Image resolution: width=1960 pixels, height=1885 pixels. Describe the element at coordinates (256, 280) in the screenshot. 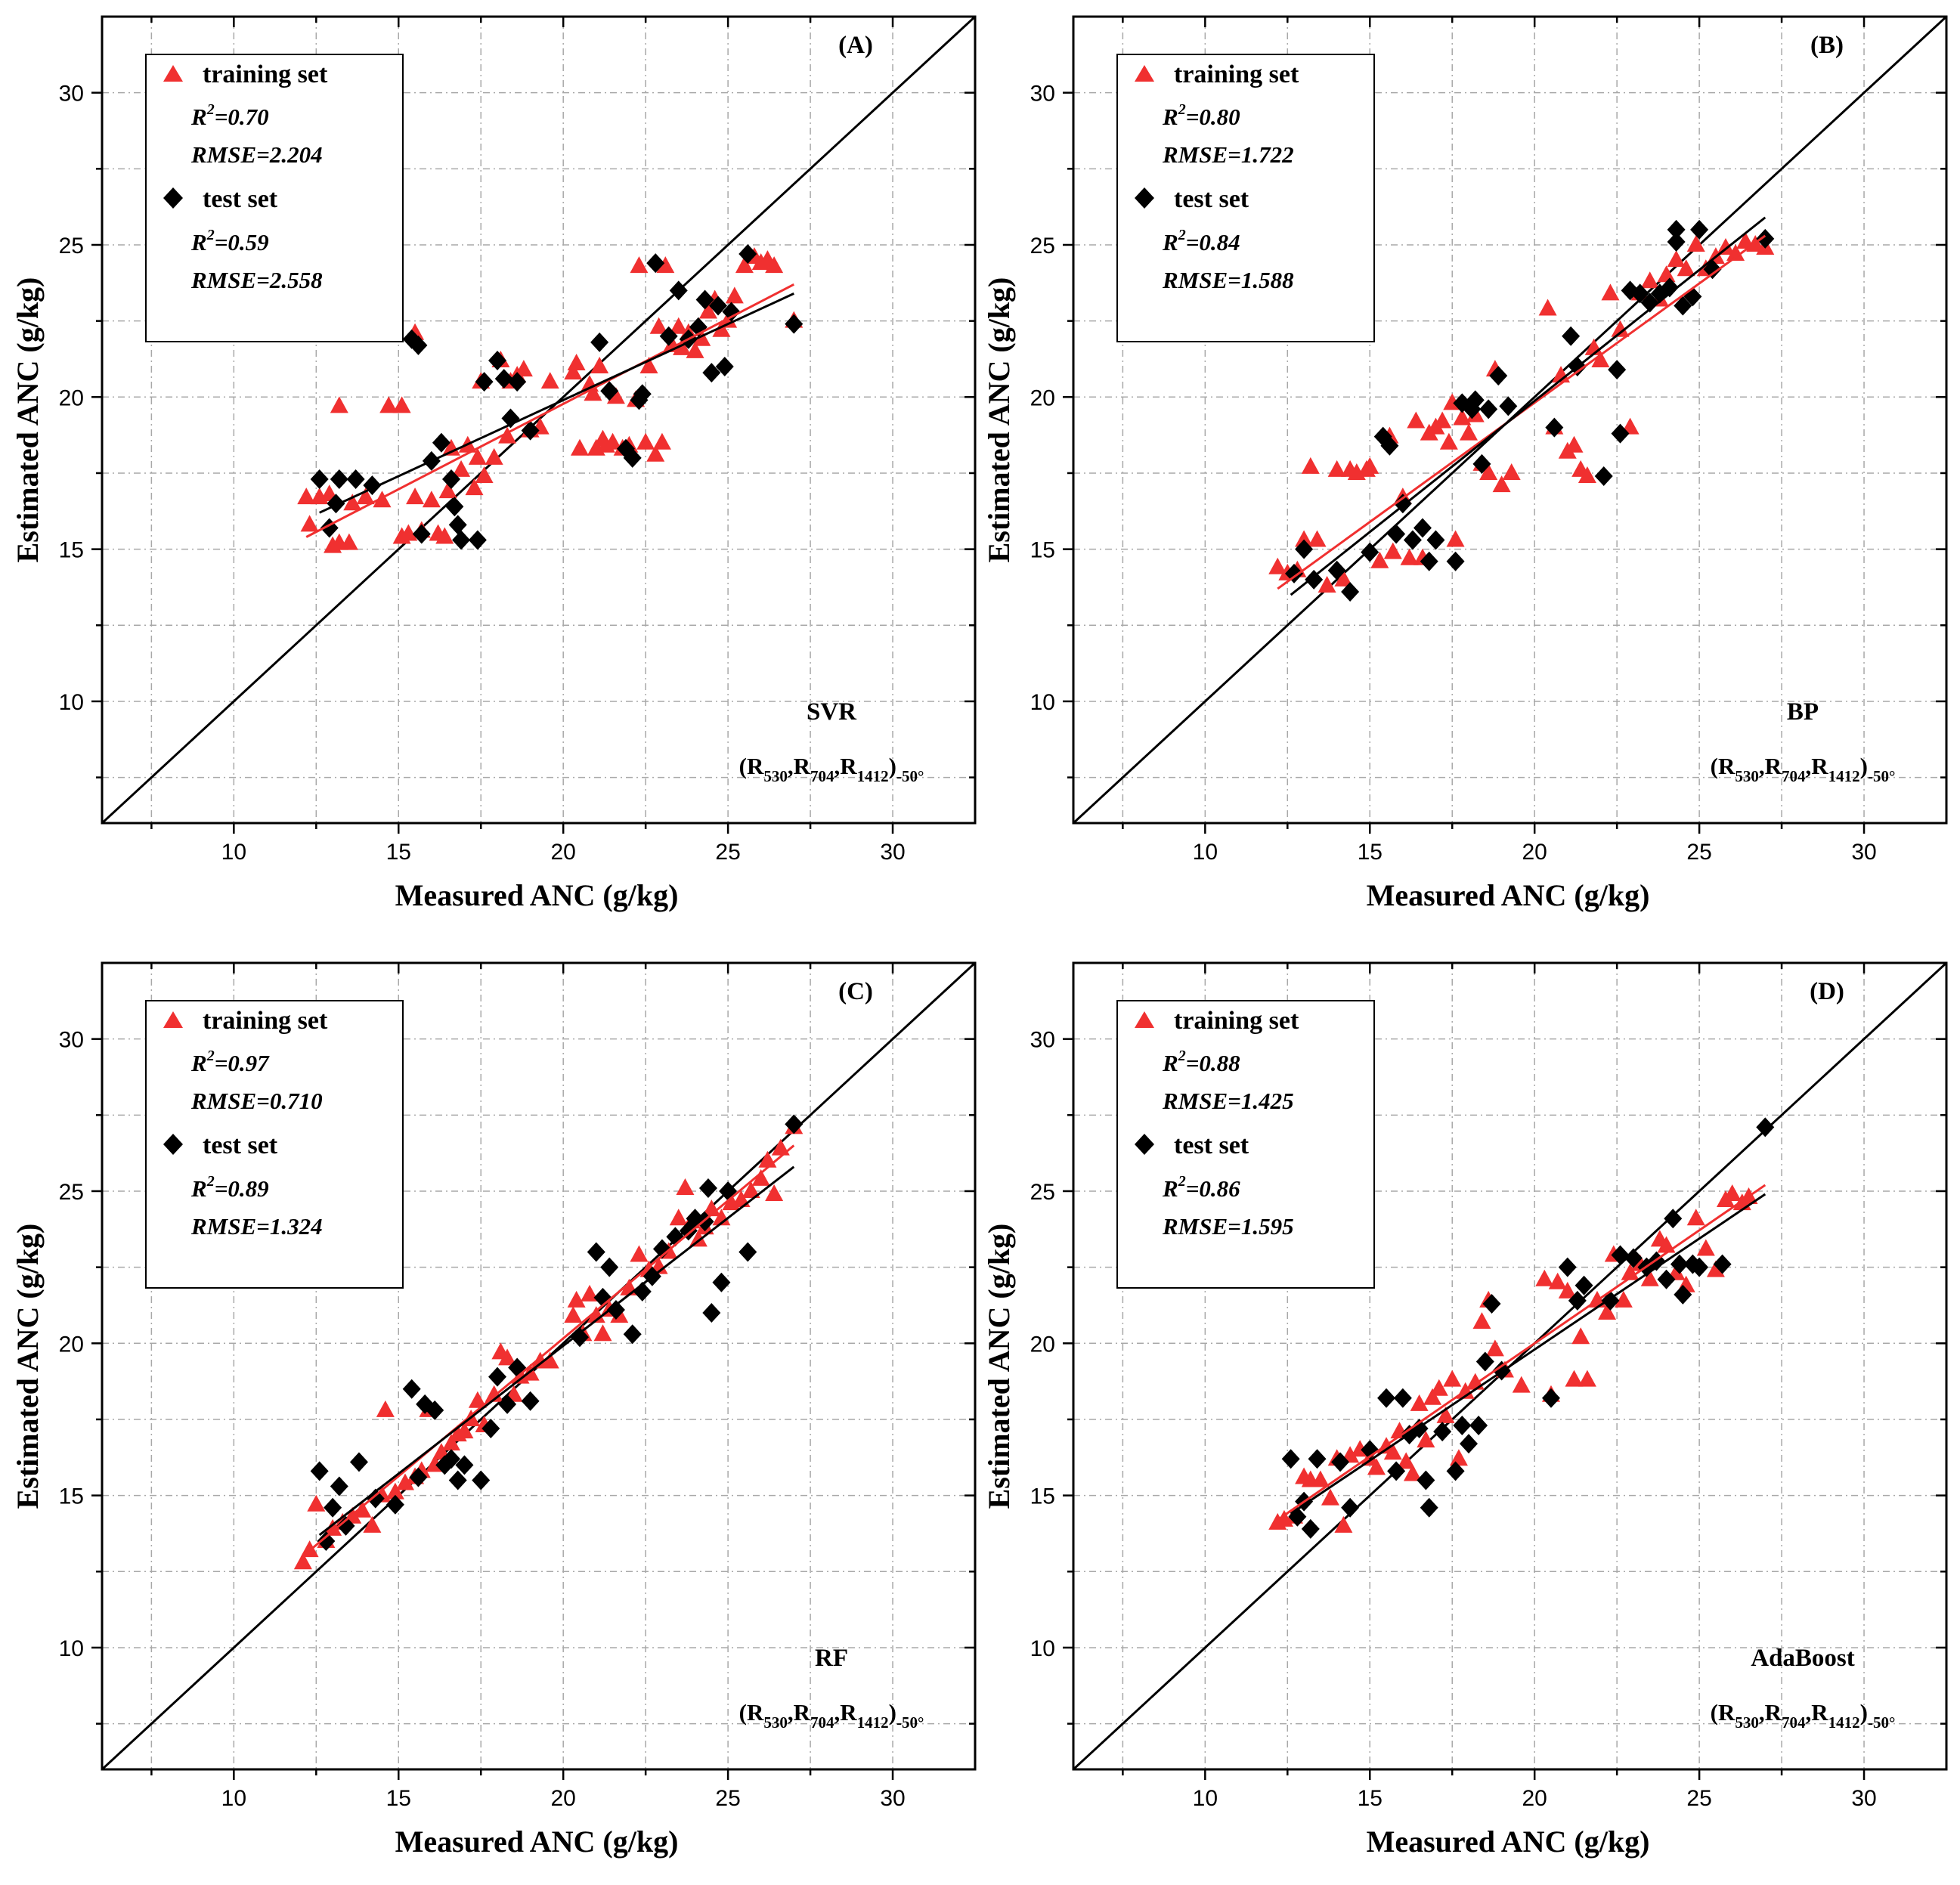

I see `test-rmse: RMSE=2.558` at that location.